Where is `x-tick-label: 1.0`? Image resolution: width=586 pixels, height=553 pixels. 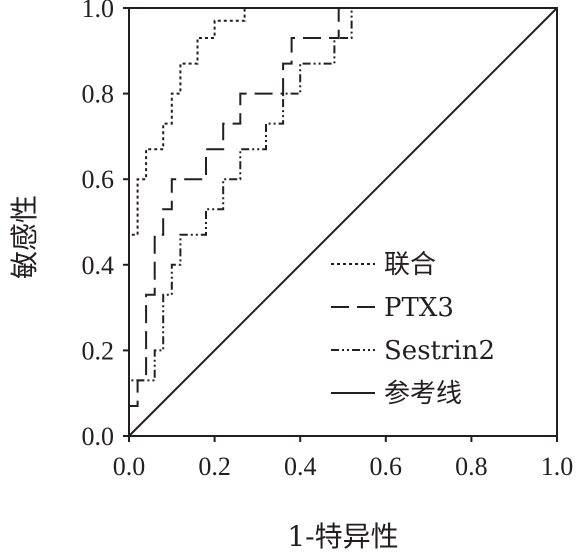
x-tick-label: 1.0 is located at coordinates (557, 466).